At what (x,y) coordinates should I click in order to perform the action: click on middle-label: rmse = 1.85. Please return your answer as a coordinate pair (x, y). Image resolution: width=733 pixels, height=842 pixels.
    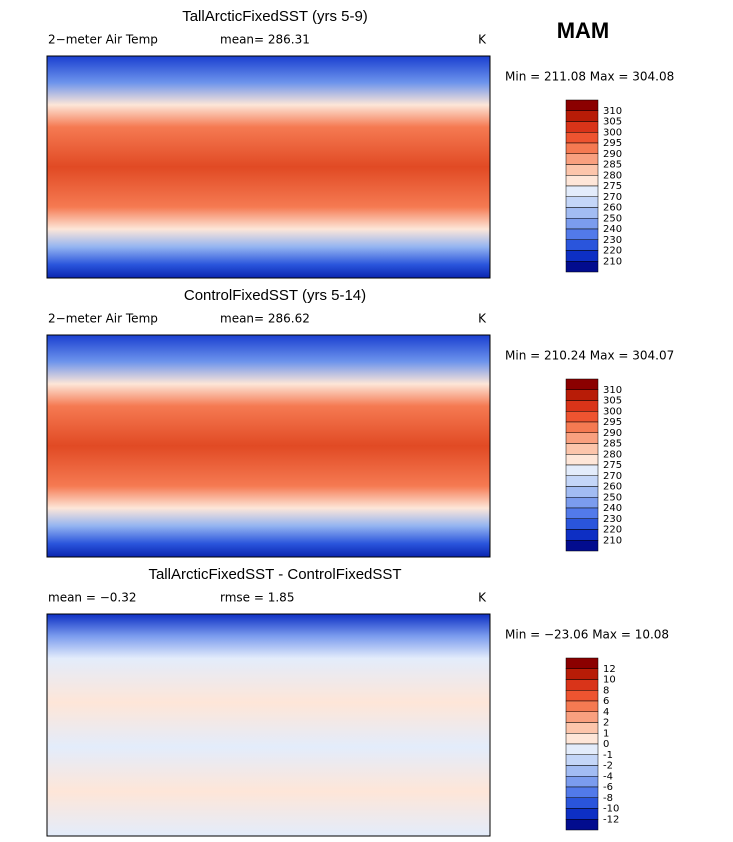
    Looking at the image, I should click on (257, 598).